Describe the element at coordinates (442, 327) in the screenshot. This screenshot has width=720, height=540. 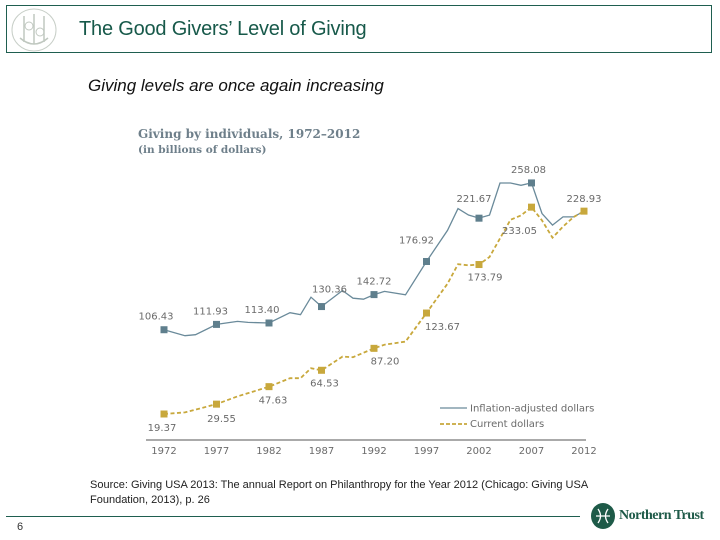
I see `current-data-label-1997: 123.67` at that location.